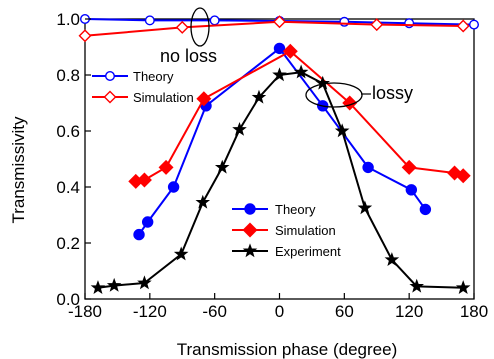 This screenshot has height=359, width=494. I want to click on legend-entry: Experiment, so click(308, 251).